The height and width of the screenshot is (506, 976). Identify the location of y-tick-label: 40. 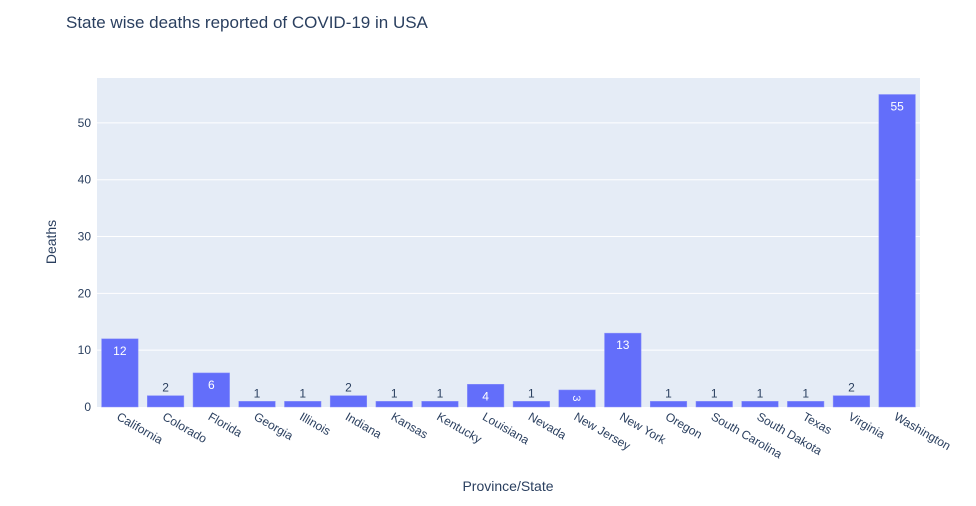
(85, 180).